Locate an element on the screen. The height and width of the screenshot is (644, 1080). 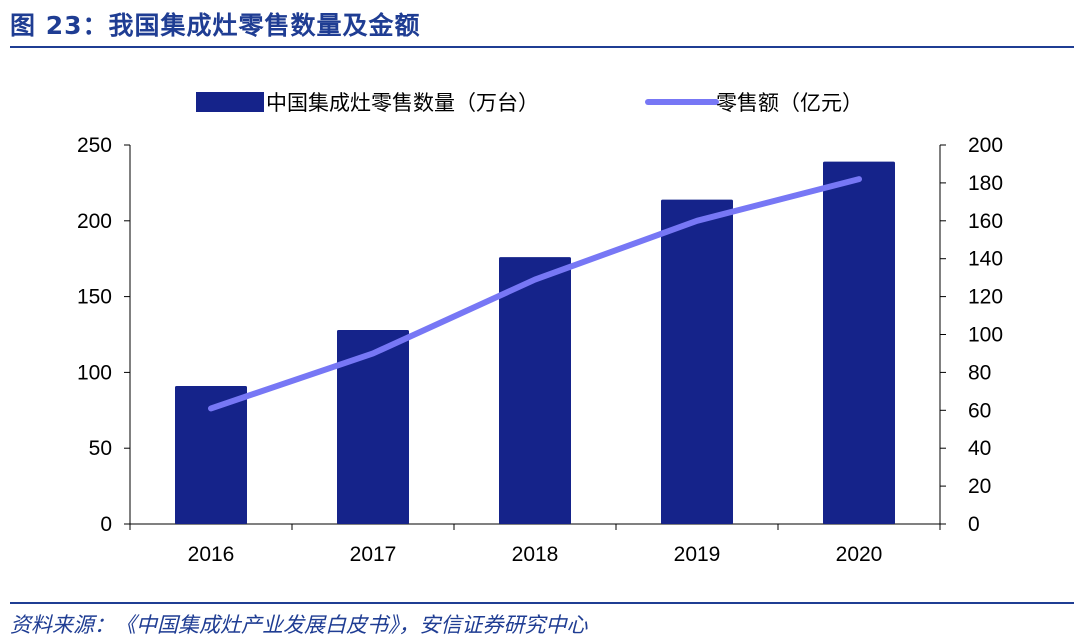
left-tick-label: 50 is located at coordinates (100, 448).